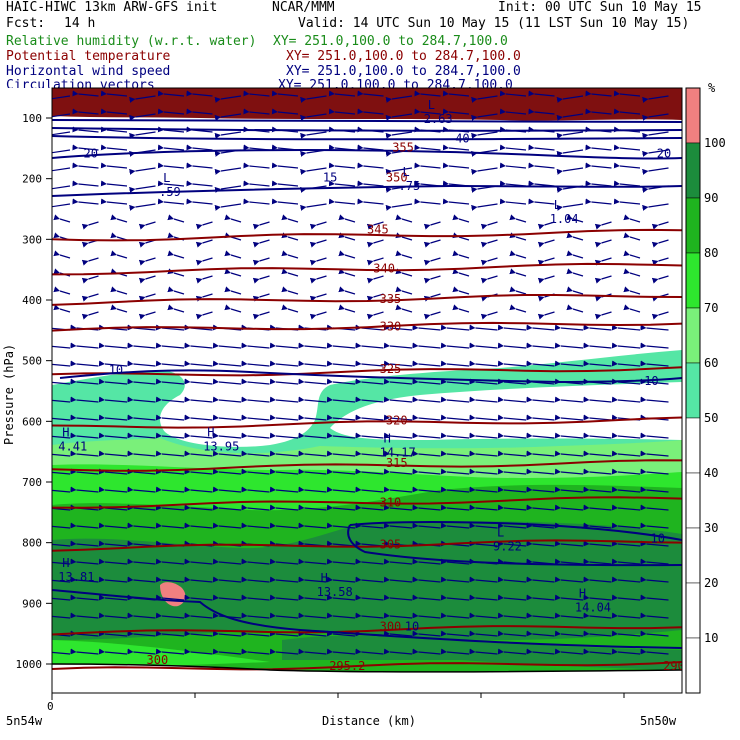 The image size is (740, 740). What do you see at coordinates (367, 678) in the screenshot?
I see `terrain-mask` at bounding box center [367, 678].